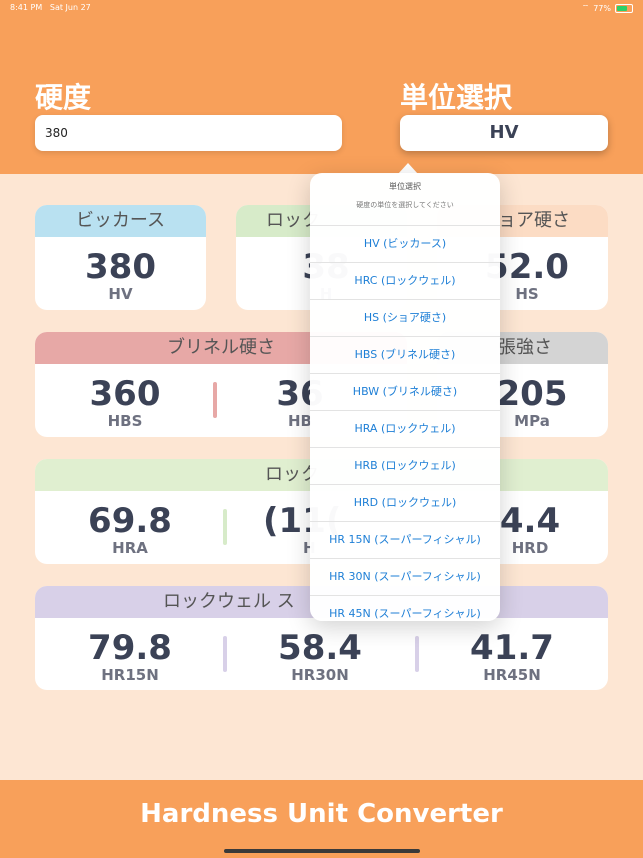  What do you see at coordinates (512, 675) in the screenshot?
I see `hr45n-unit: HR45N` at bounding box center [512, 675].